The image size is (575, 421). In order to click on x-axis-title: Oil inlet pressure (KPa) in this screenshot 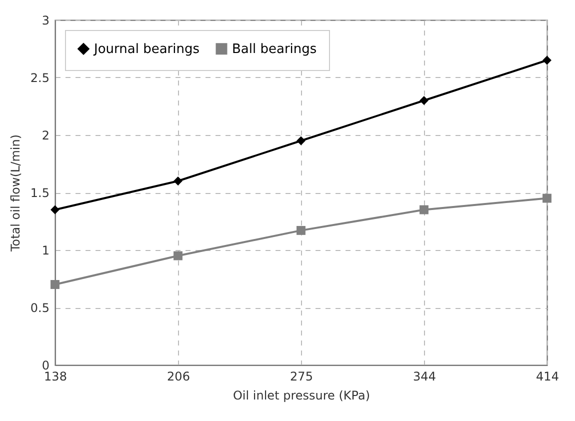, I will do `click(301, 395)`.